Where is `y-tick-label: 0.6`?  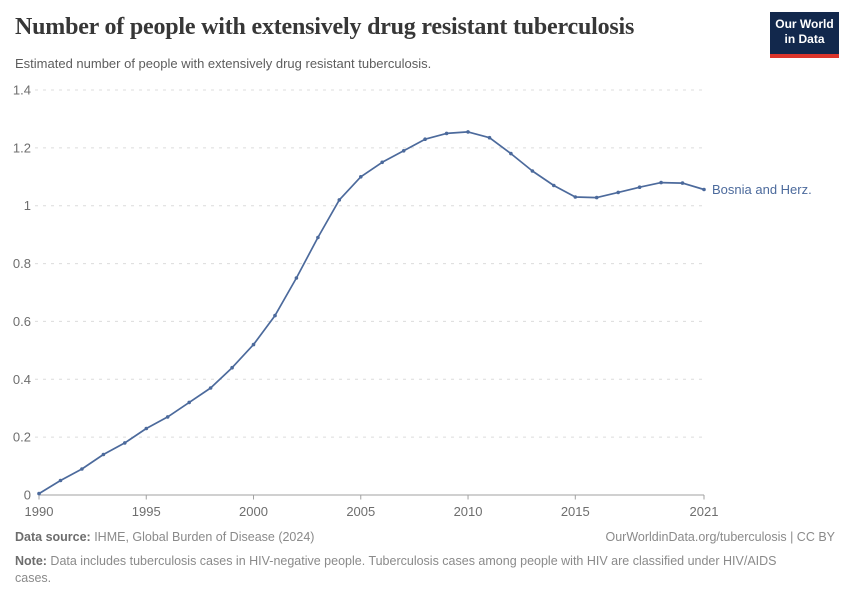 y-tick-label: 0.6 is located at coordinates (22, 321).